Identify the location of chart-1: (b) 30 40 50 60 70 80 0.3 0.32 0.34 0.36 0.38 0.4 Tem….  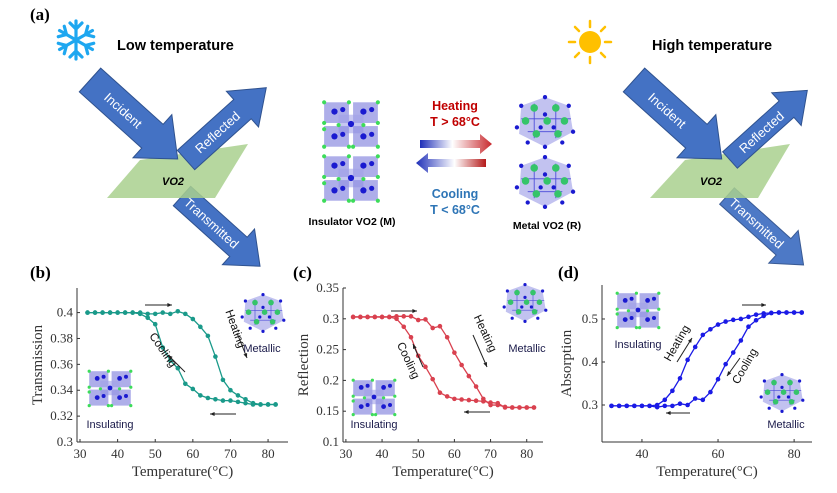
(159, 371).